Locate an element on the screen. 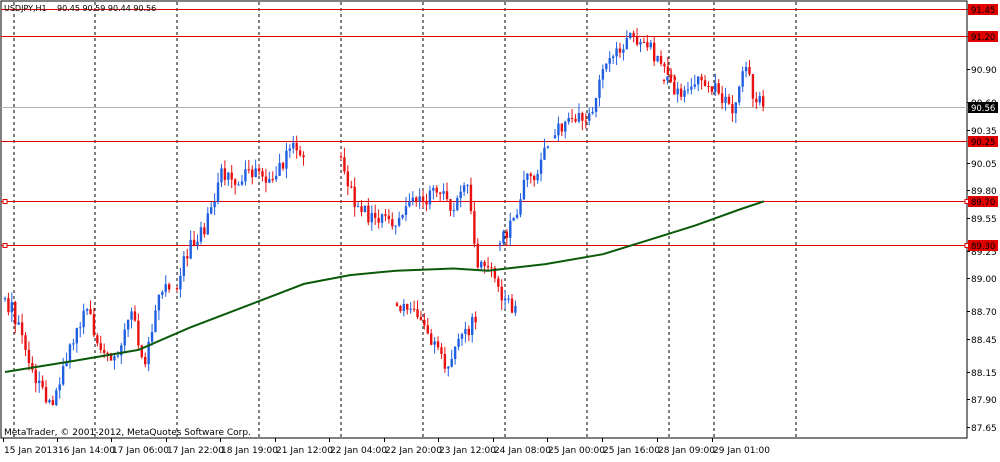 The image size is (1000, 462). chart-header: USDJPY,H1 90.45 90.59 90.44 90.56 is located at coordinates (80, 8).